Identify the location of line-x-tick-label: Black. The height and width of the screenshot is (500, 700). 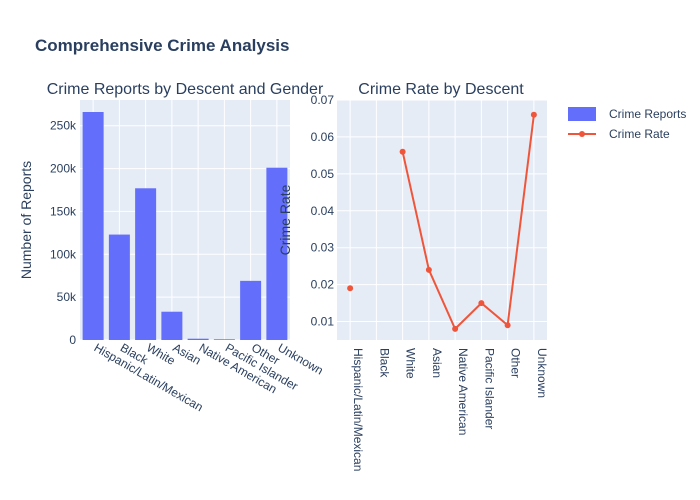
(384, 363).